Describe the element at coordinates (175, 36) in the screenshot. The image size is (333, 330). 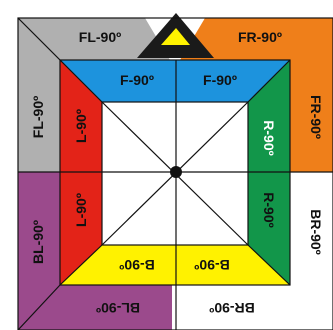
I see `top-indicator-yellow` at that location.